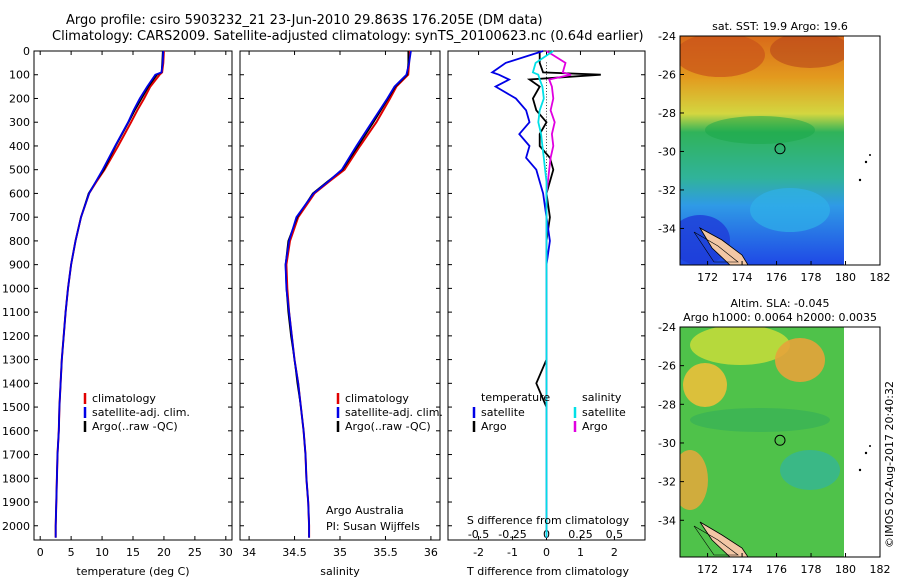 The width and height of the screenshot is (900, 580). What do you see at coordinates (542, 294) in the screenshot?
I see `s-satellite-line` at bounding box center [542, 294].